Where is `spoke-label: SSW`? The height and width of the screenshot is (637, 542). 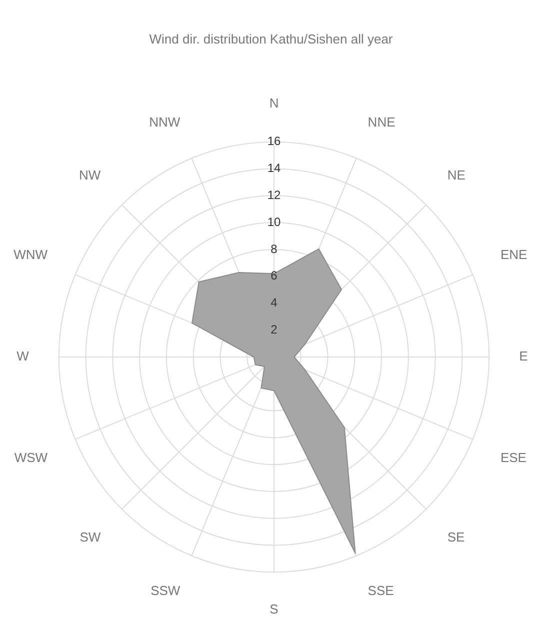
spoke-label: SSW is located at coordinates (165, 590).